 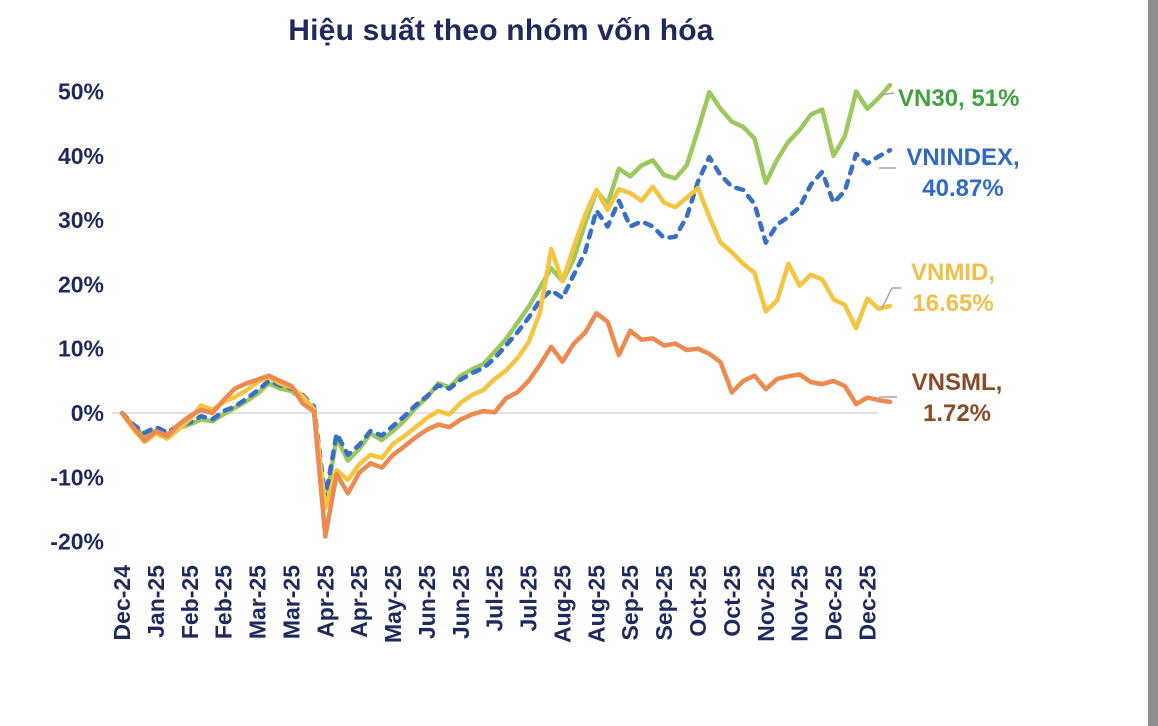 What do you see at coordinates (77, 477) in the screenshot?
I see `y-tick-label: -10%` at bounding box center [77, 477].